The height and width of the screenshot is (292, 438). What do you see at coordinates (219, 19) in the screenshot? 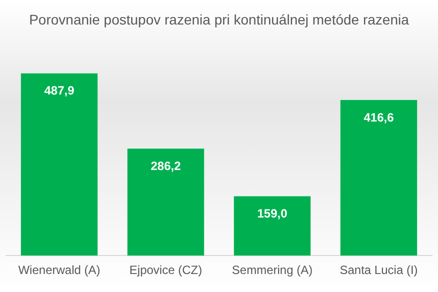
I see `chart-title: Porovnanie postupov razenia pri kontinuálnej metóde razenia` at bounding box center [219, 19].